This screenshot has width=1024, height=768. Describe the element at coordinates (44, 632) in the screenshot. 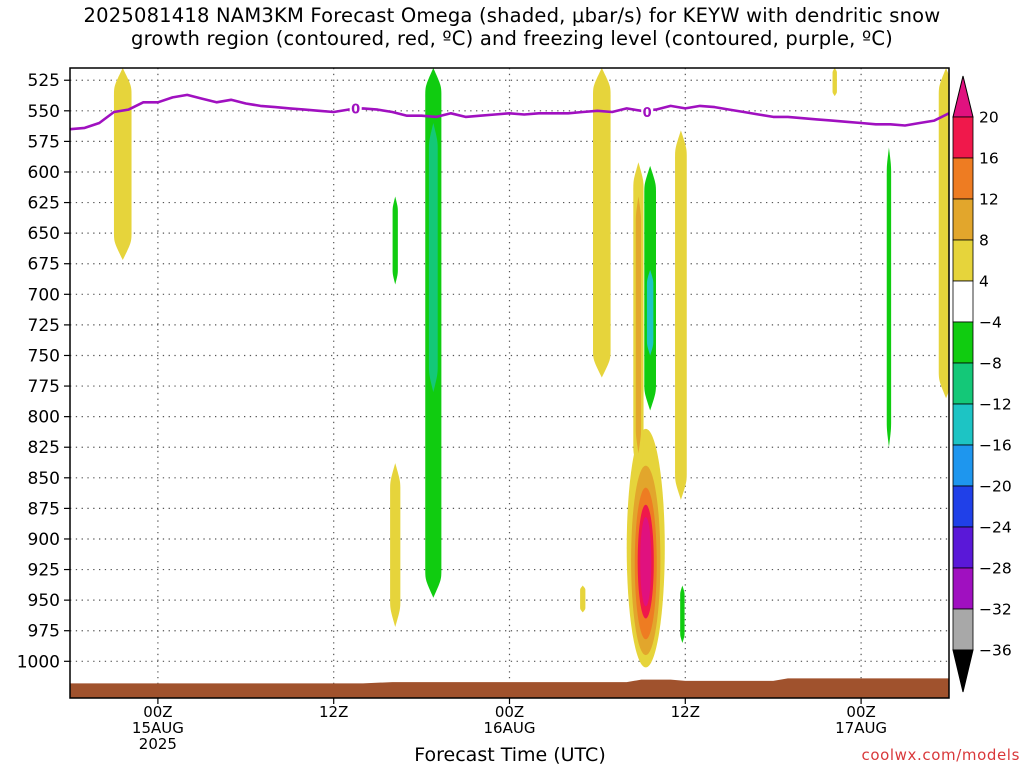

I see `y-tick-label: 975` at that location.